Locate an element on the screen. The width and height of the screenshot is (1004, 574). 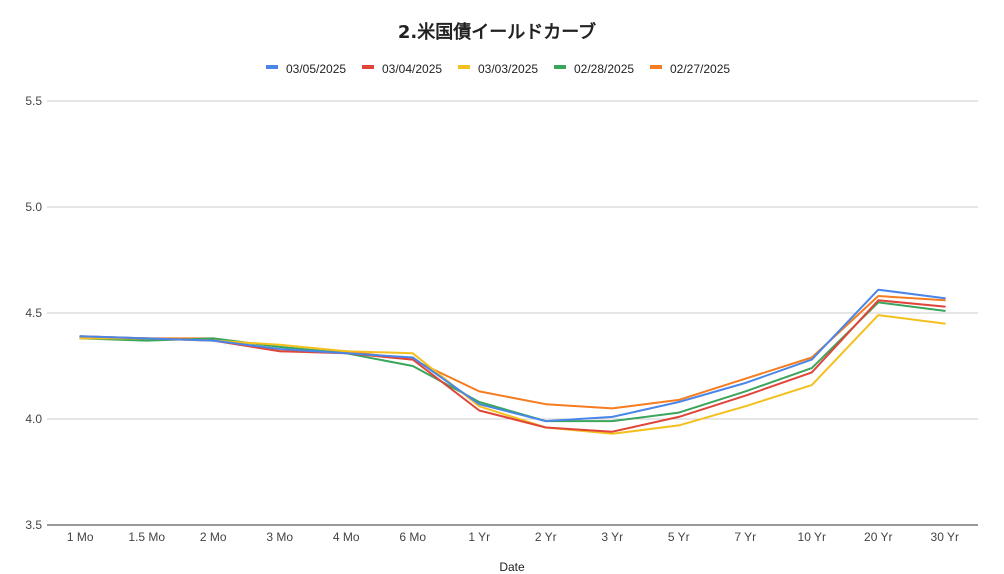
x-tick-label: 4 Mo is located at coordinates (346, 537).